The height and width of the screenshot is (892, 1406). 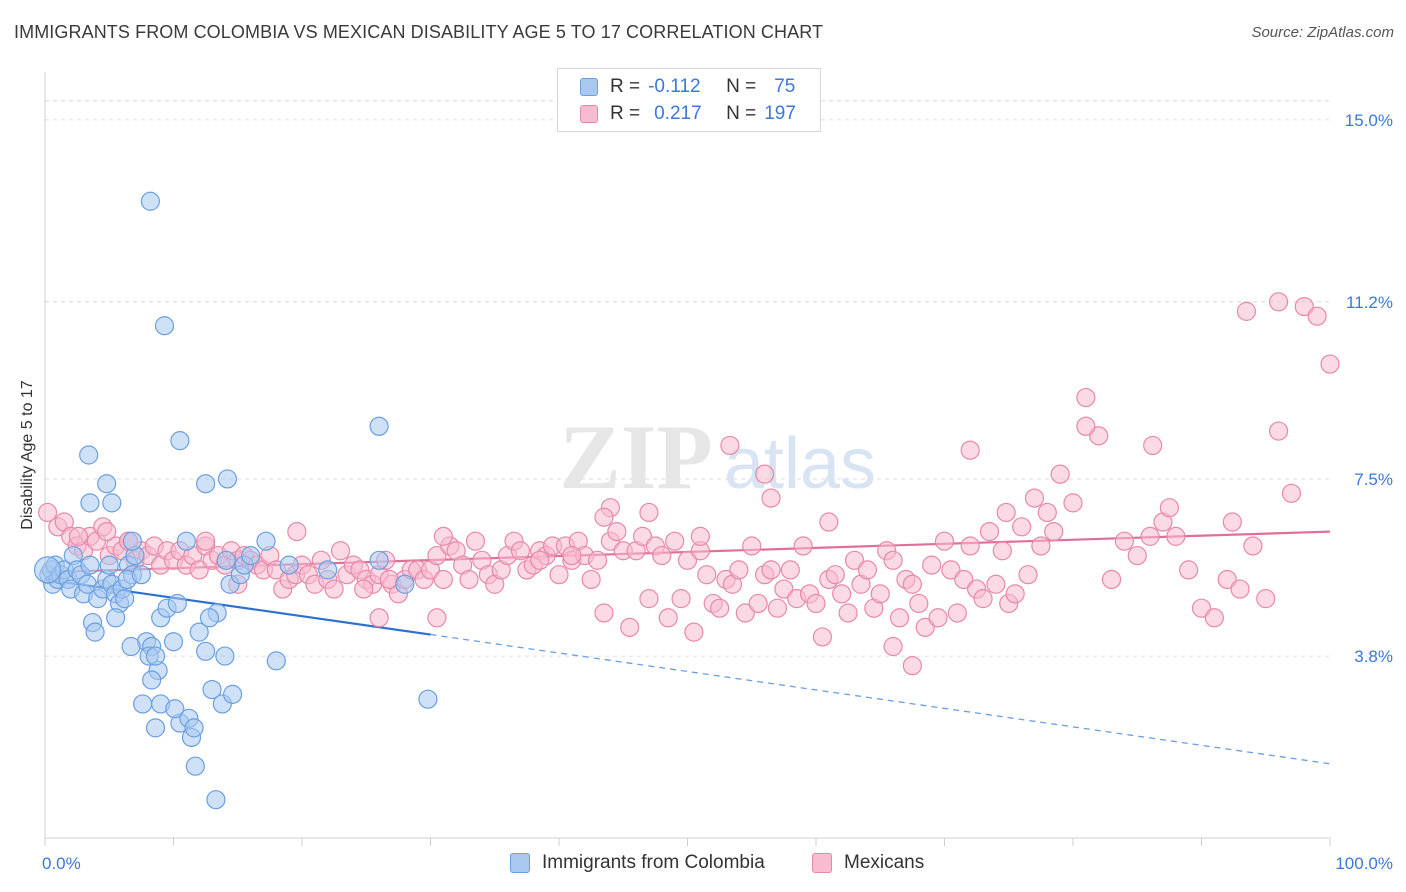 What do you see at coordinates (880, 699) in the screenshot?
I see `trend-extension-colombia` at bounding box center [880, 699].